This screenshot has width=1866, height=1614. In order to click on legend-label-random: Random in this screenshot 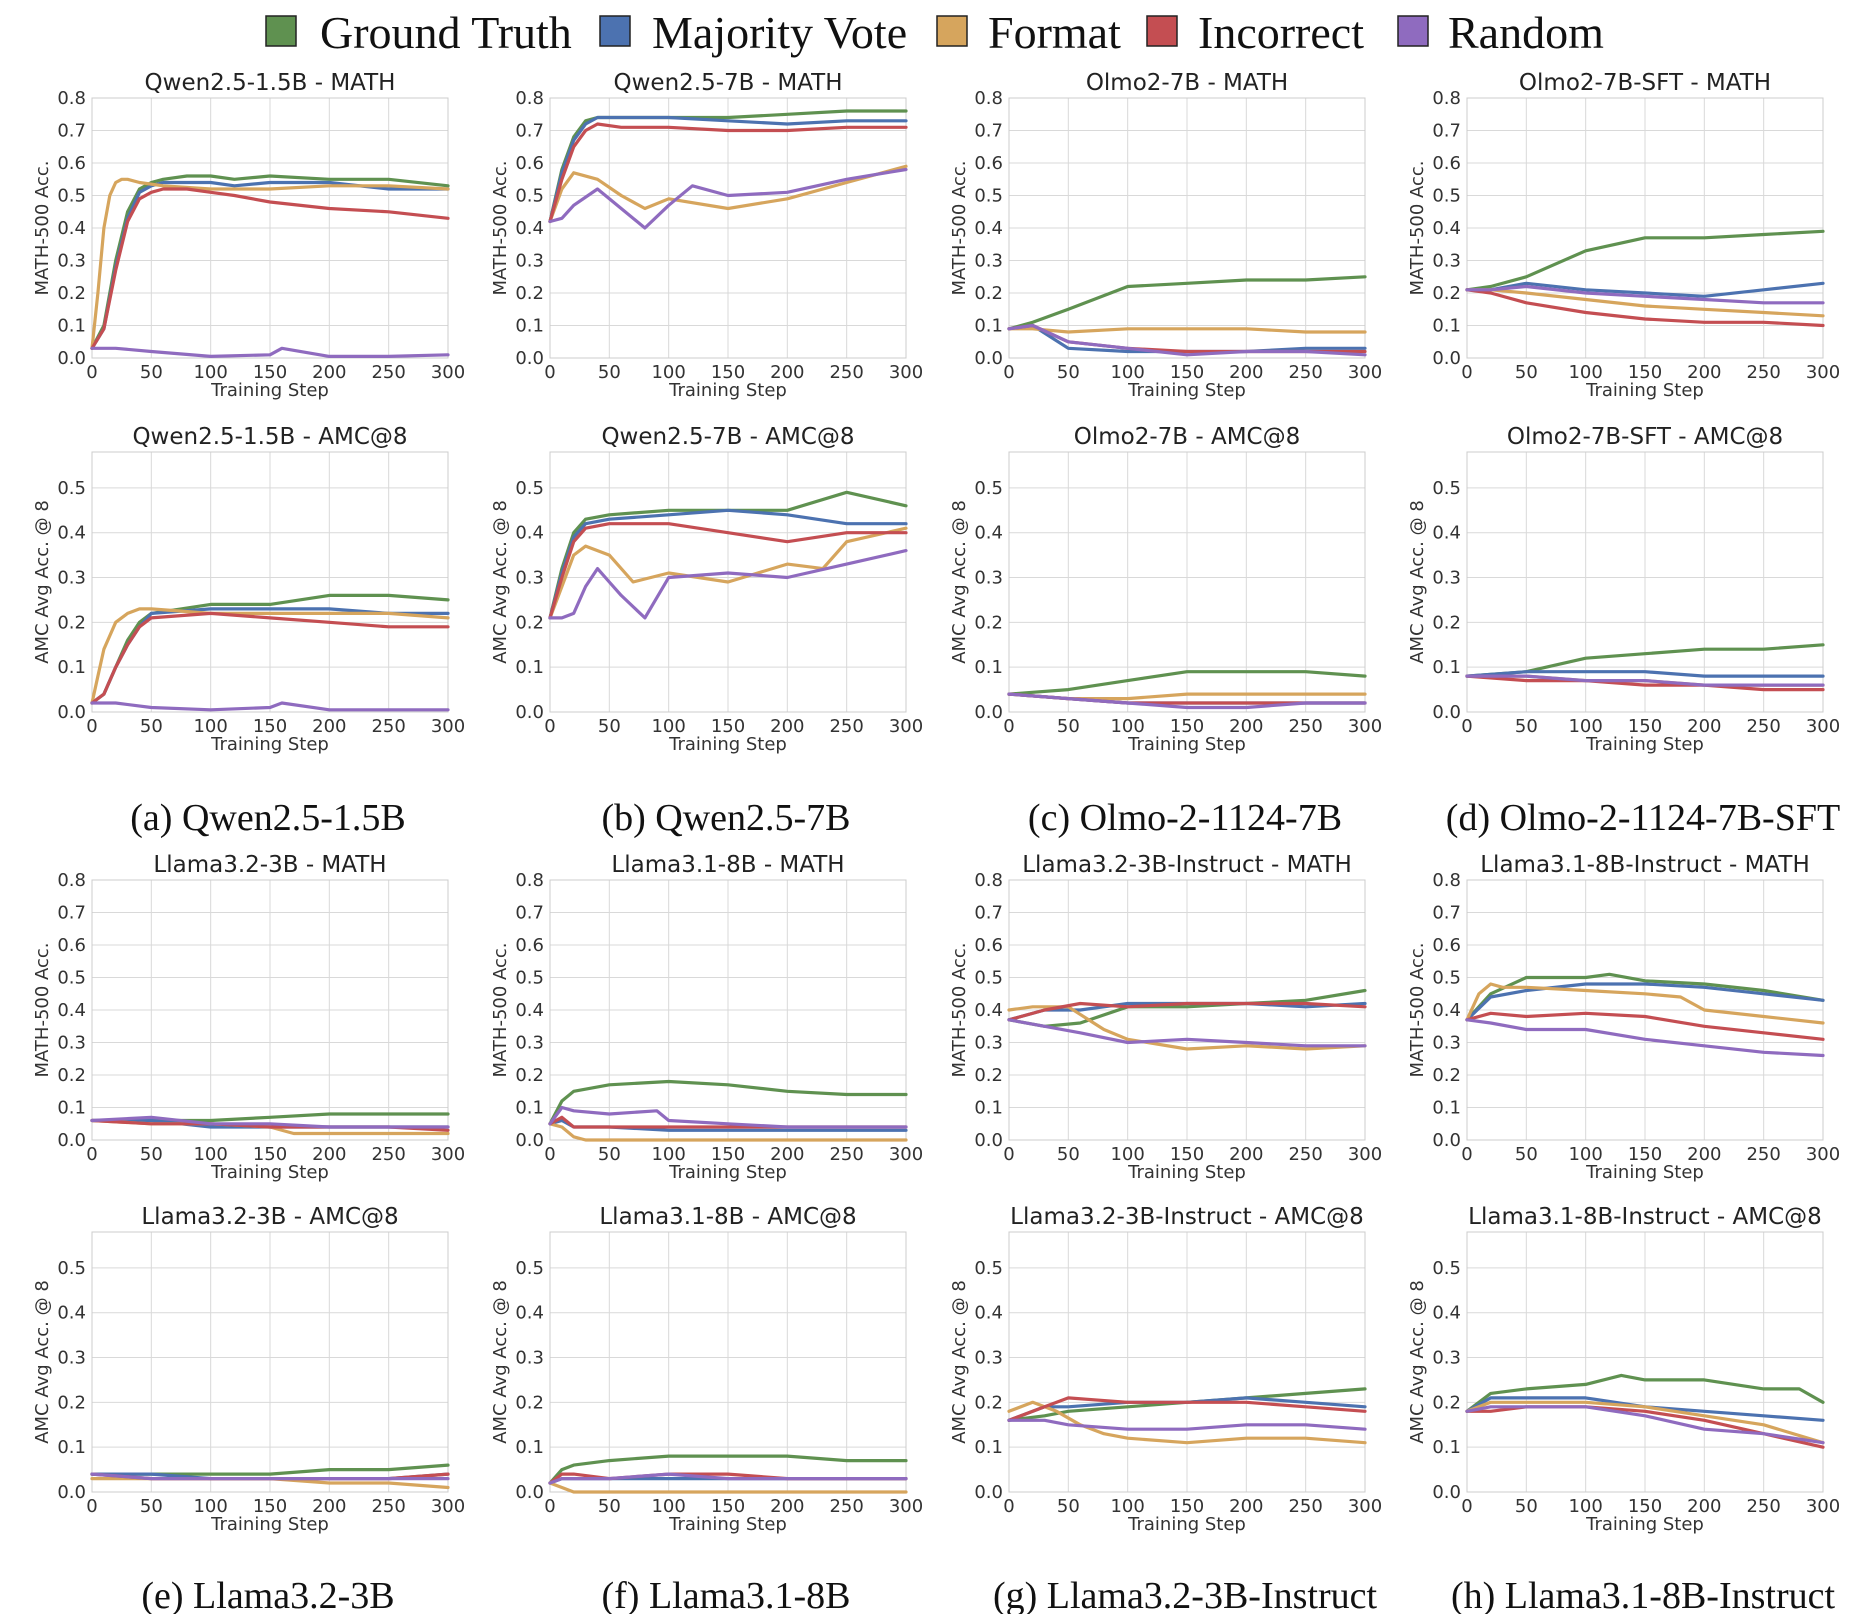, I will do `click(1526, 32)`.